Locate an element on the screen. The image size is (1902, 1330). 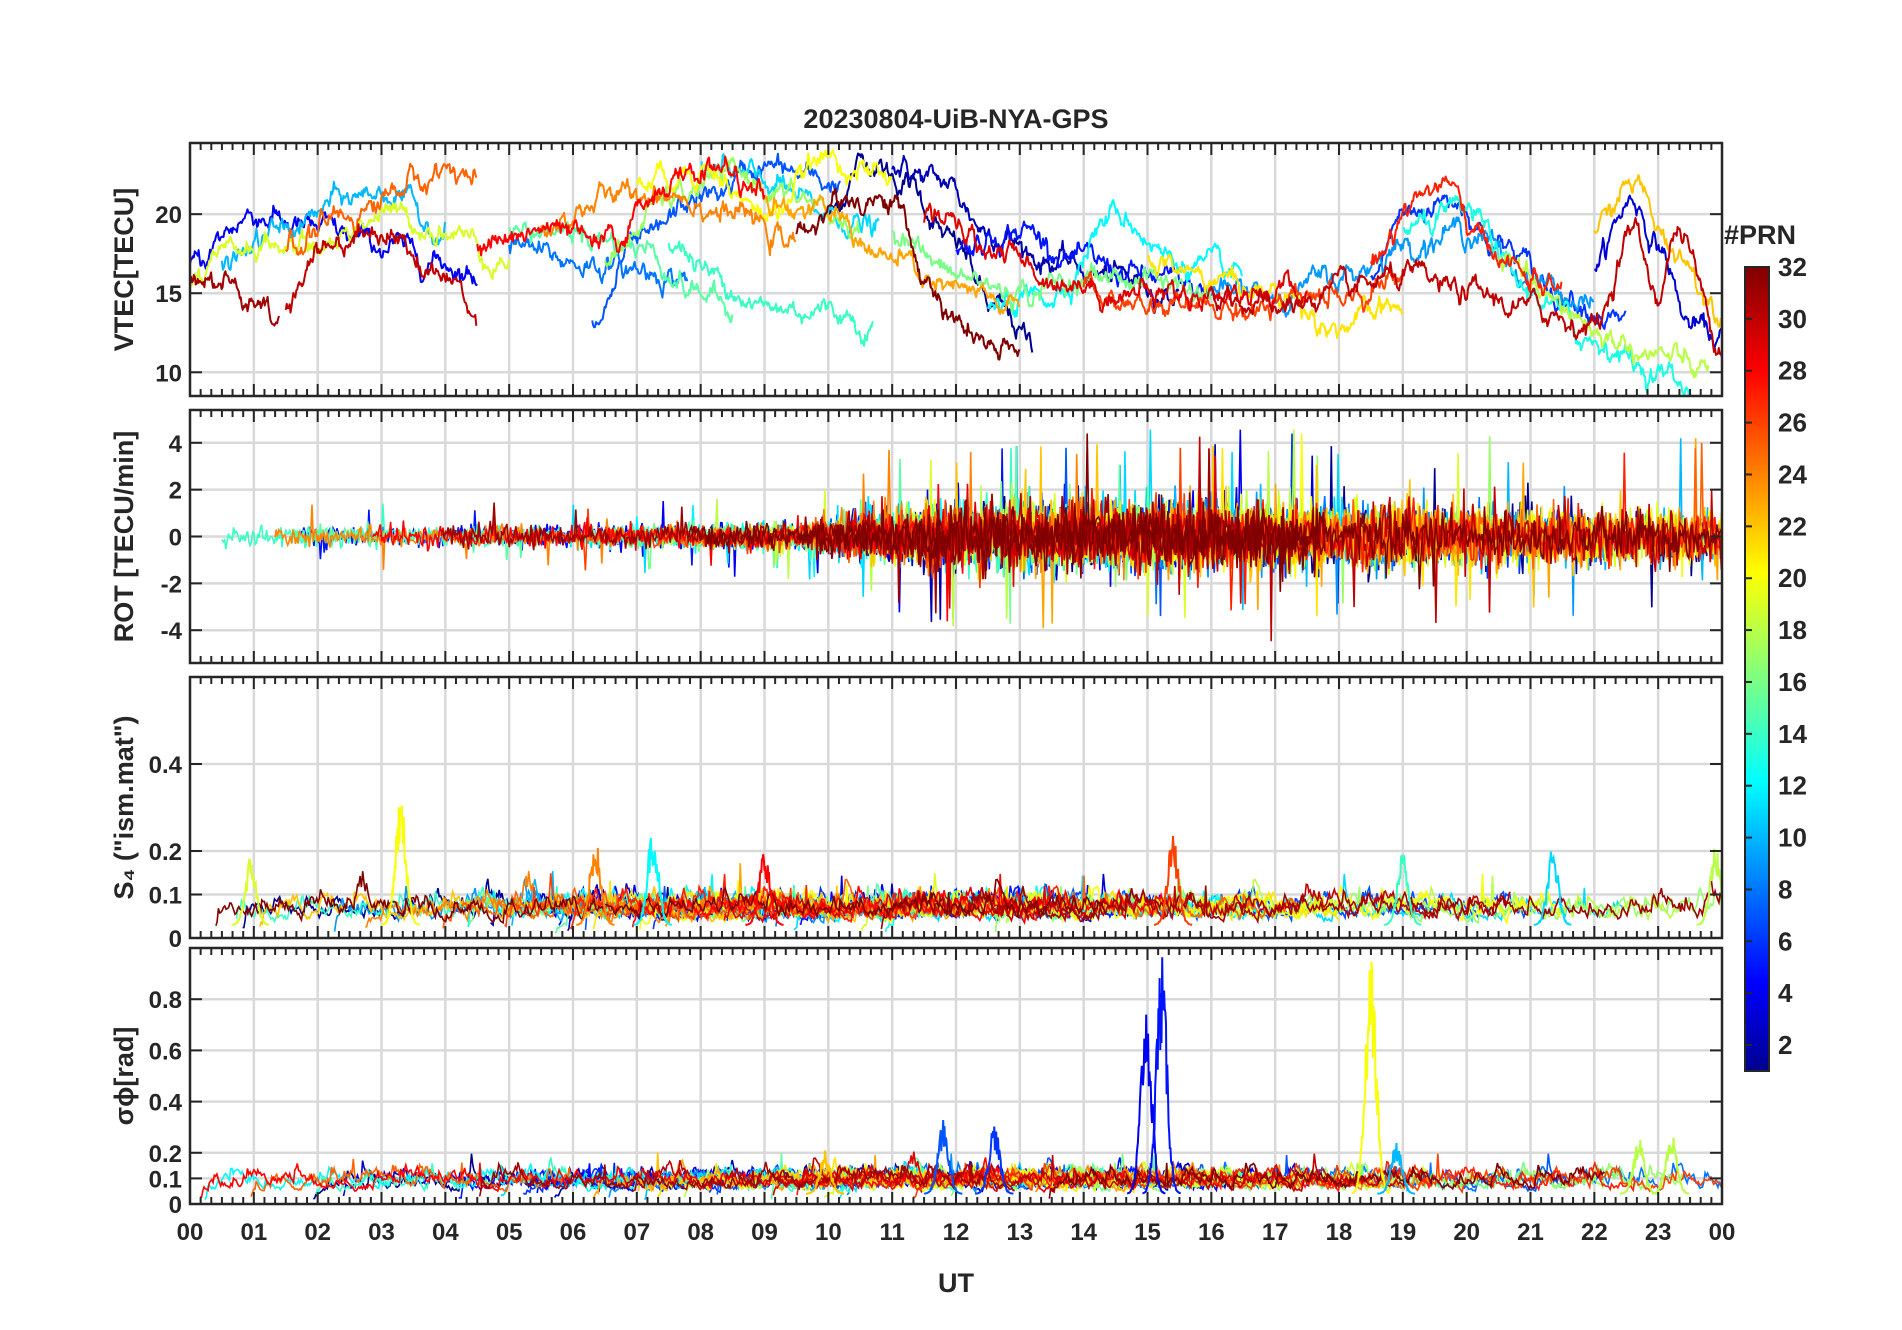
panel-vtec-y-label: VTEC[TECU] is located at coordinates (124, 270).